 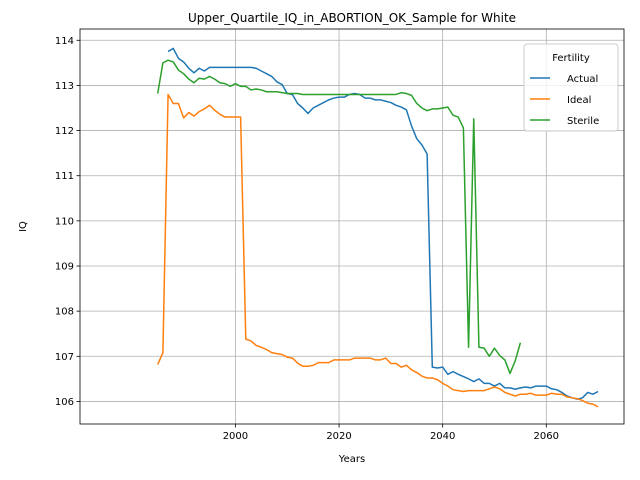 What do you see at coordinates (64, 176) in the screenshot?
I see `y-tick-label: 111` at bounding box center [64, 176].